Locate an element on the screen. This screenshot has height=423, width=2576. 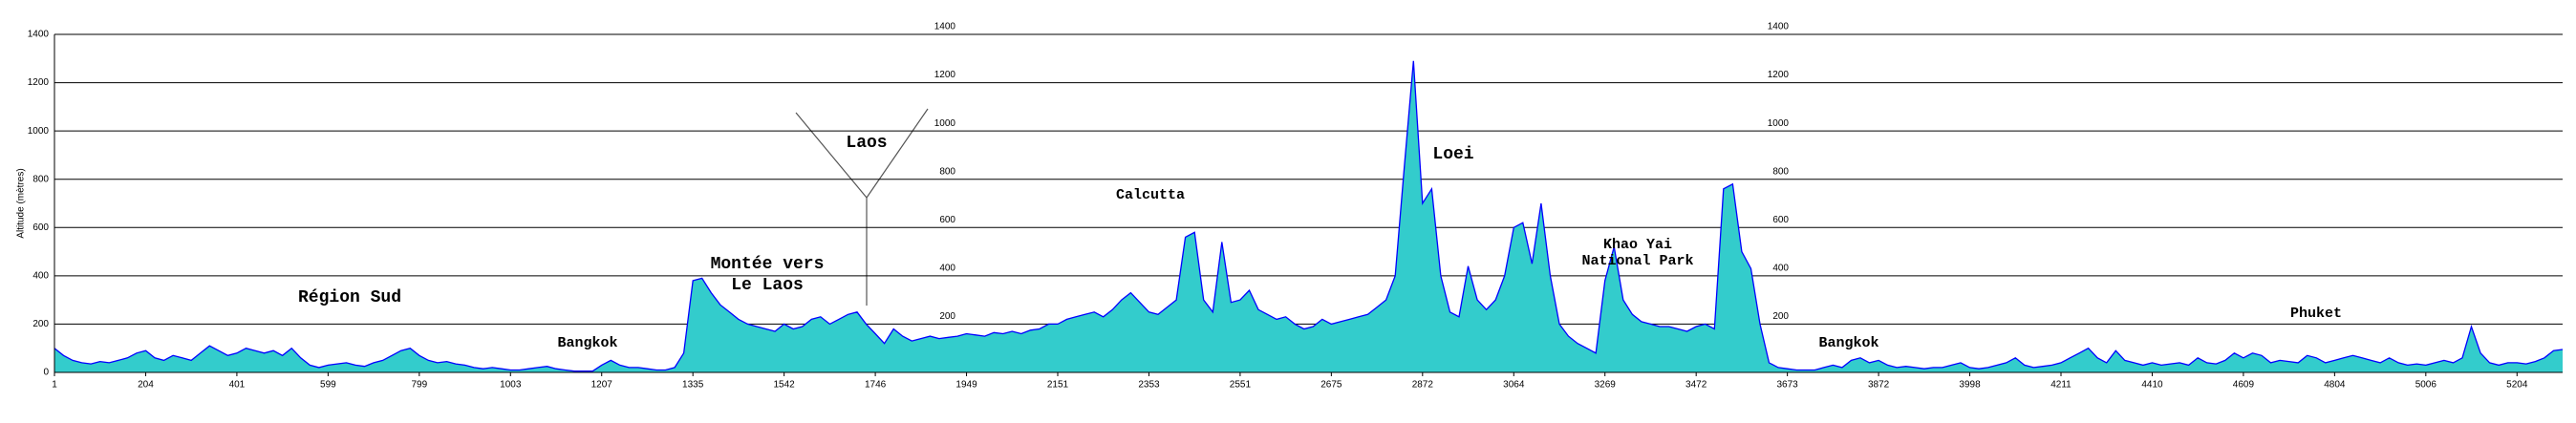
x-tick-label: 1542 is located at coordinates (785, 386).